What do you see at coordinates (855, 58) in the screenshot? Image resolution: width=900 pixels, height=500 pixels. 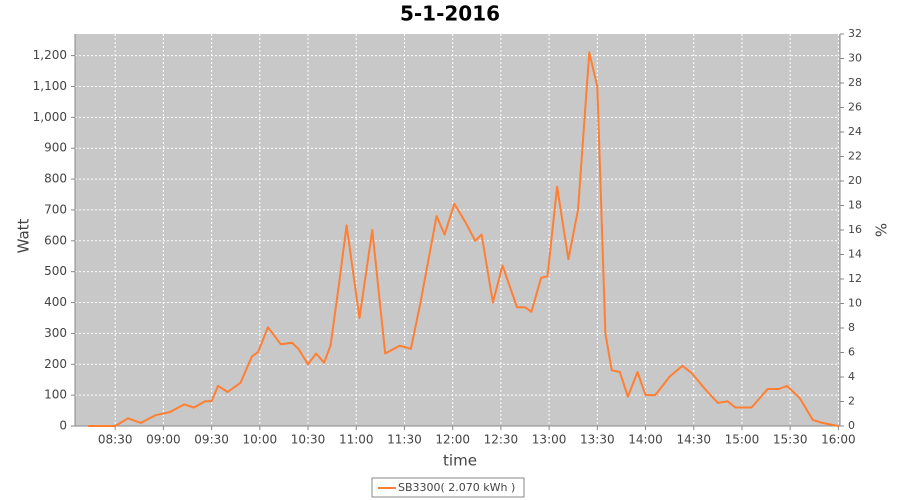 I see `y2-tick-label: 30` at bounding box center [855, 58].